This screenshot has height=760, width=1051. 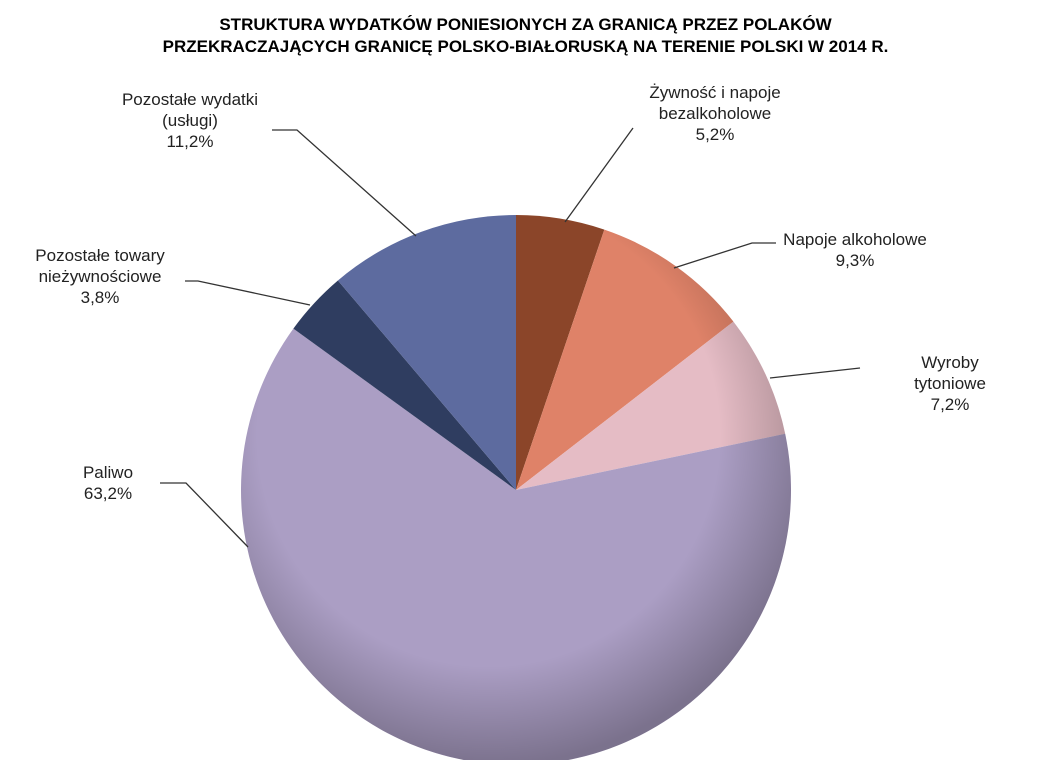 What do you see at coordinates (108, 493) in the screenshot?
I see `value-label: 63,2%` at bounding box center [108, 493].